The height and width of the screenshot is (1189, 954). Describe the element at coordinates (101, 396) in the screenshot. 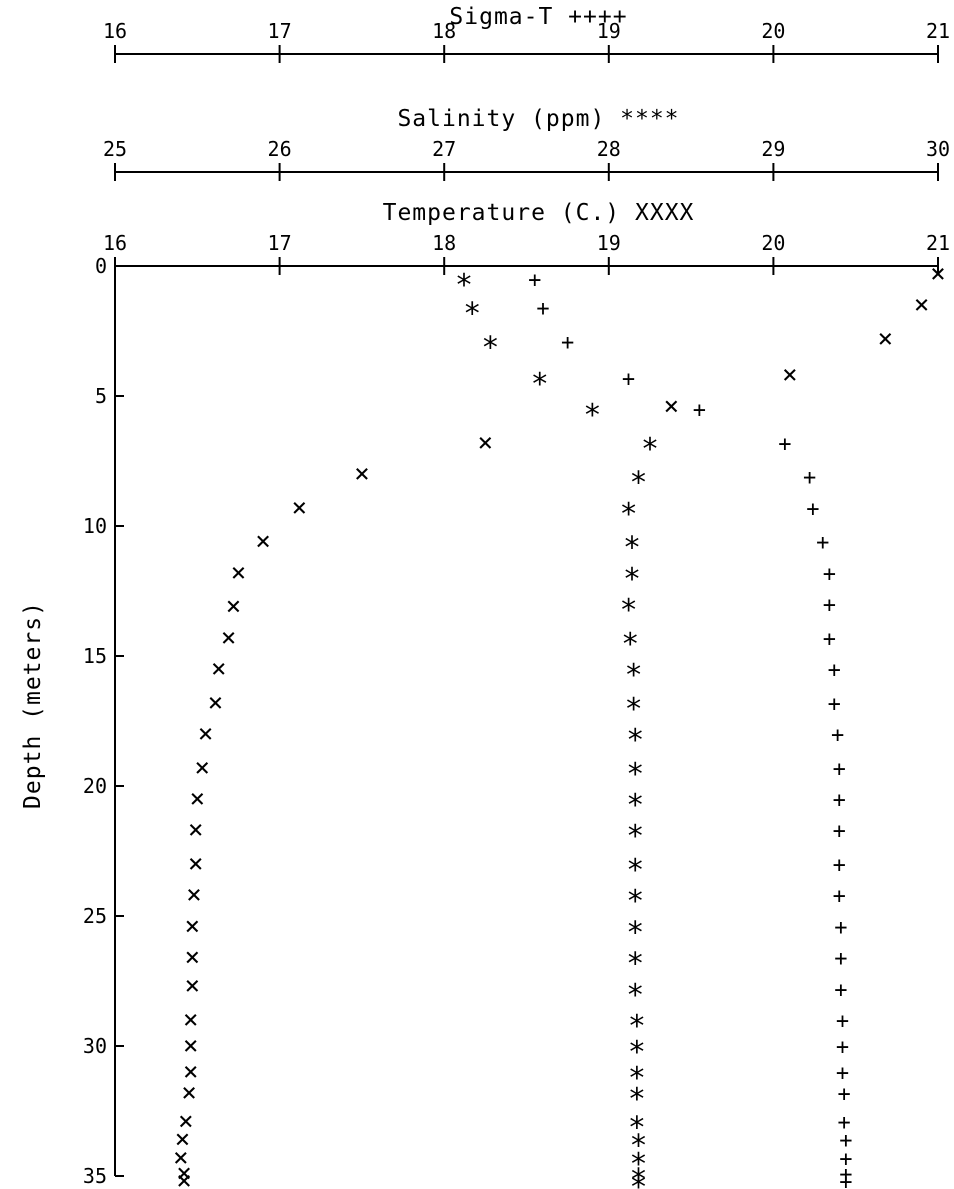

I see `depth-tick-label: 5` at that location.